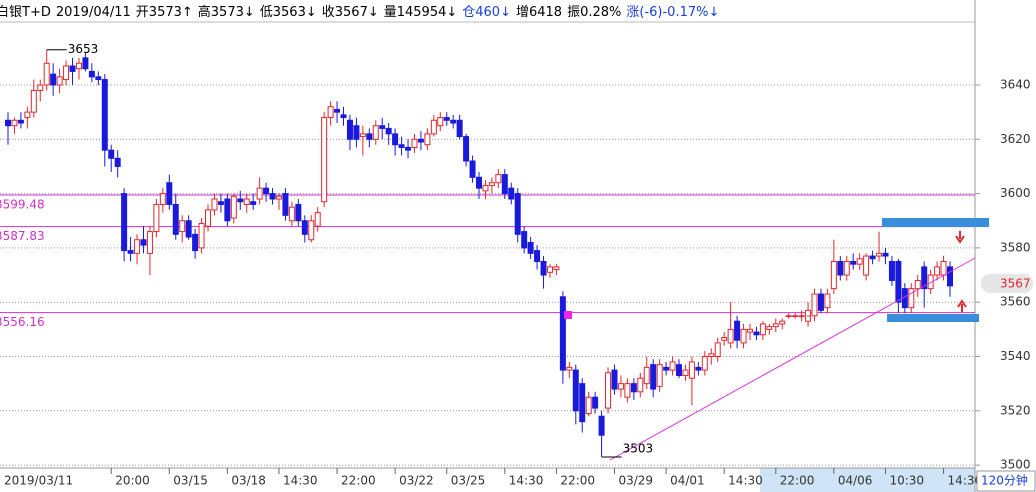  What do you see at coordinates (1015, 139) in the screenshot?
I see `y-tick-label: 3620` at bounding box center [1015, 139].